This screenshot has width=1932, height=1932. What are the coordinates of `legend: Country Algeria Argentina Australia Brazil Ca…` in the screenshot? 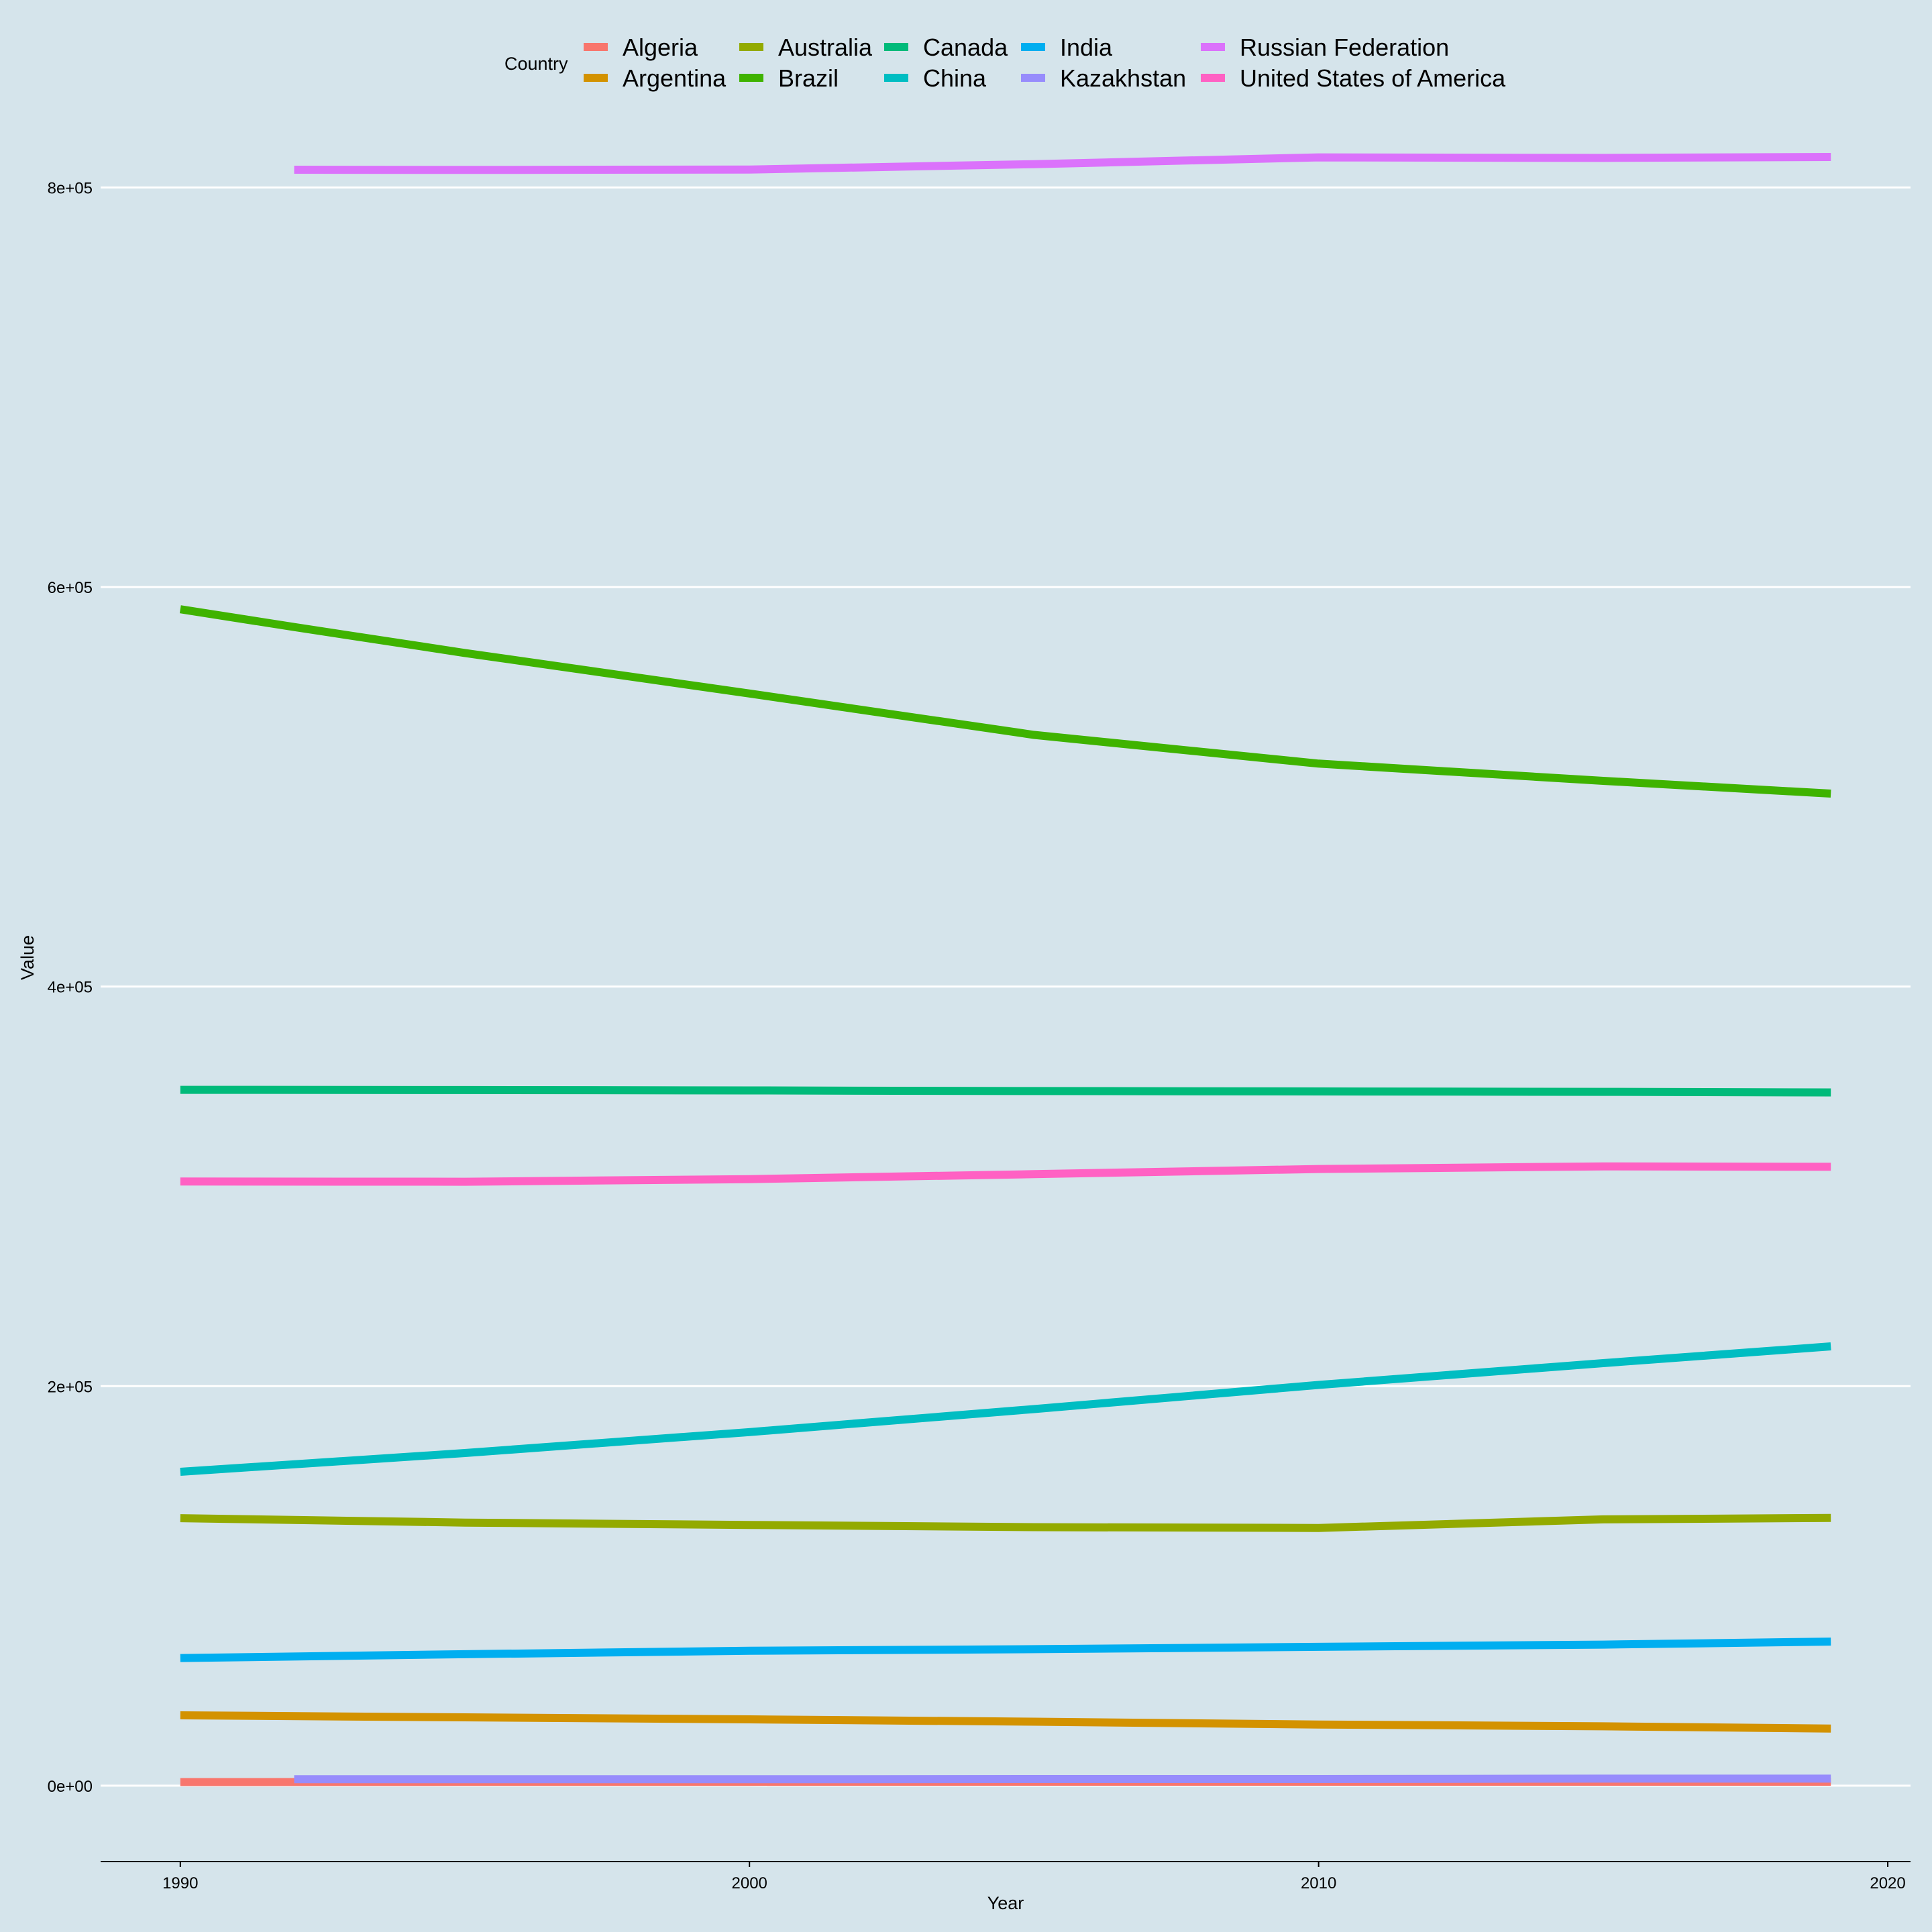 It's located at (1005, 63).